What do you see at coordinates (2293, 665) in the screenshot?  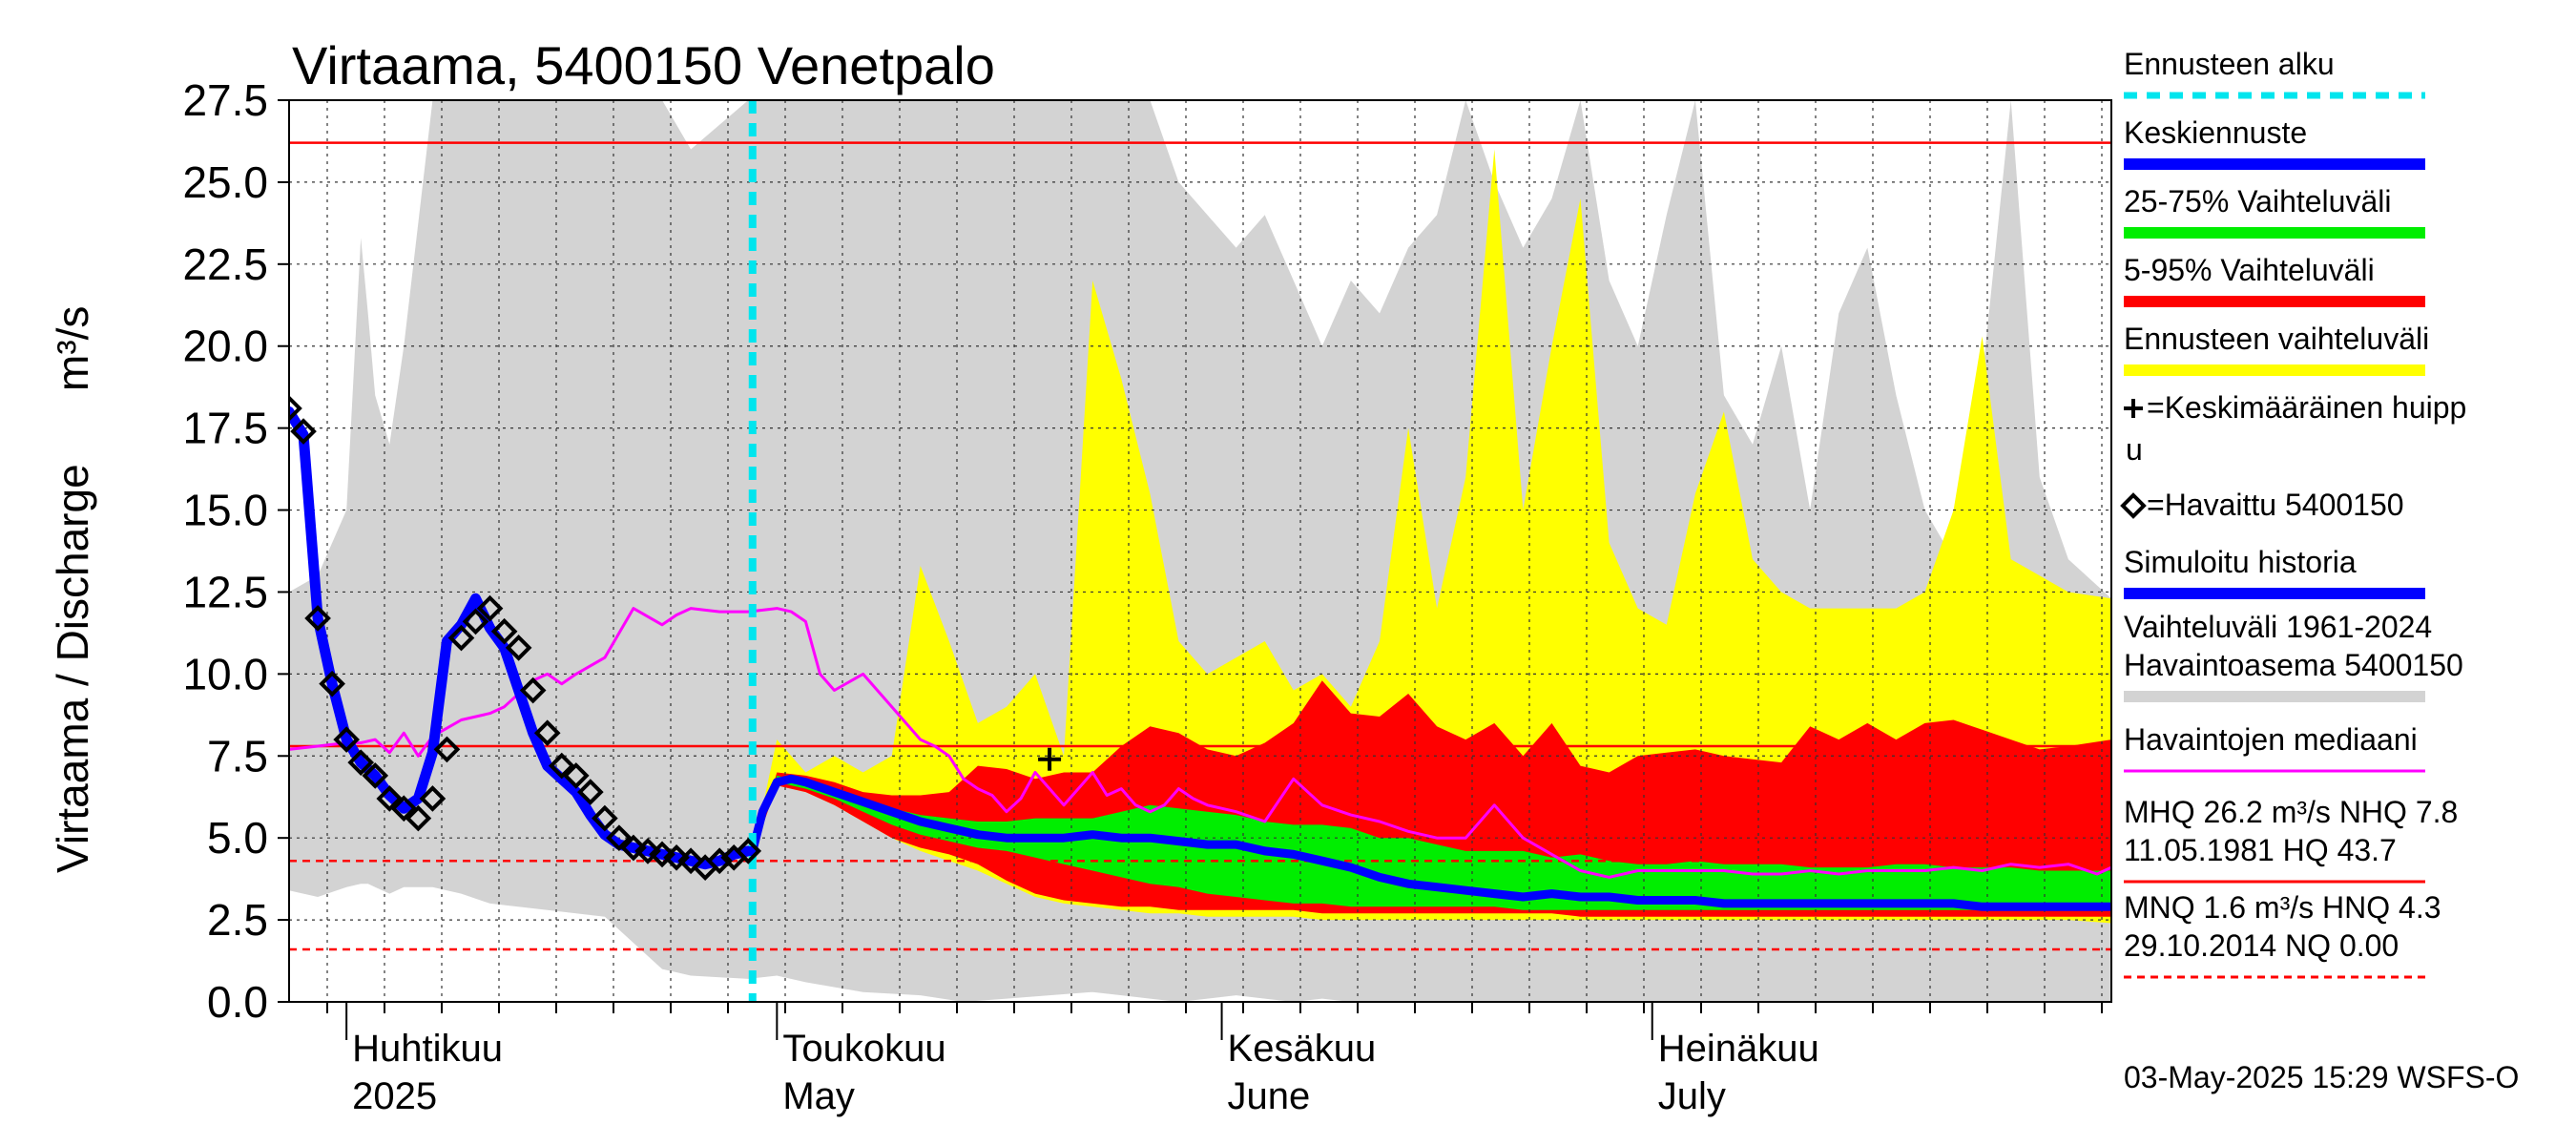 I see `legend-label-2: Havaintoasema 5400150` at bounding box center [2293, 665].